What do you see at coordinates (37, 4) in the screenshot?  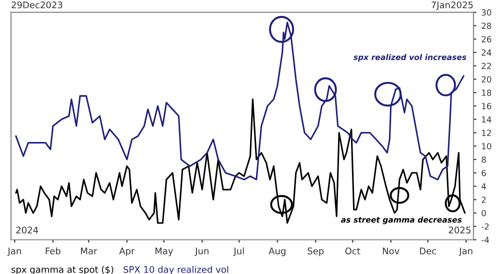 I see `text: 29Dec2023` at bounding box center [37, 4].